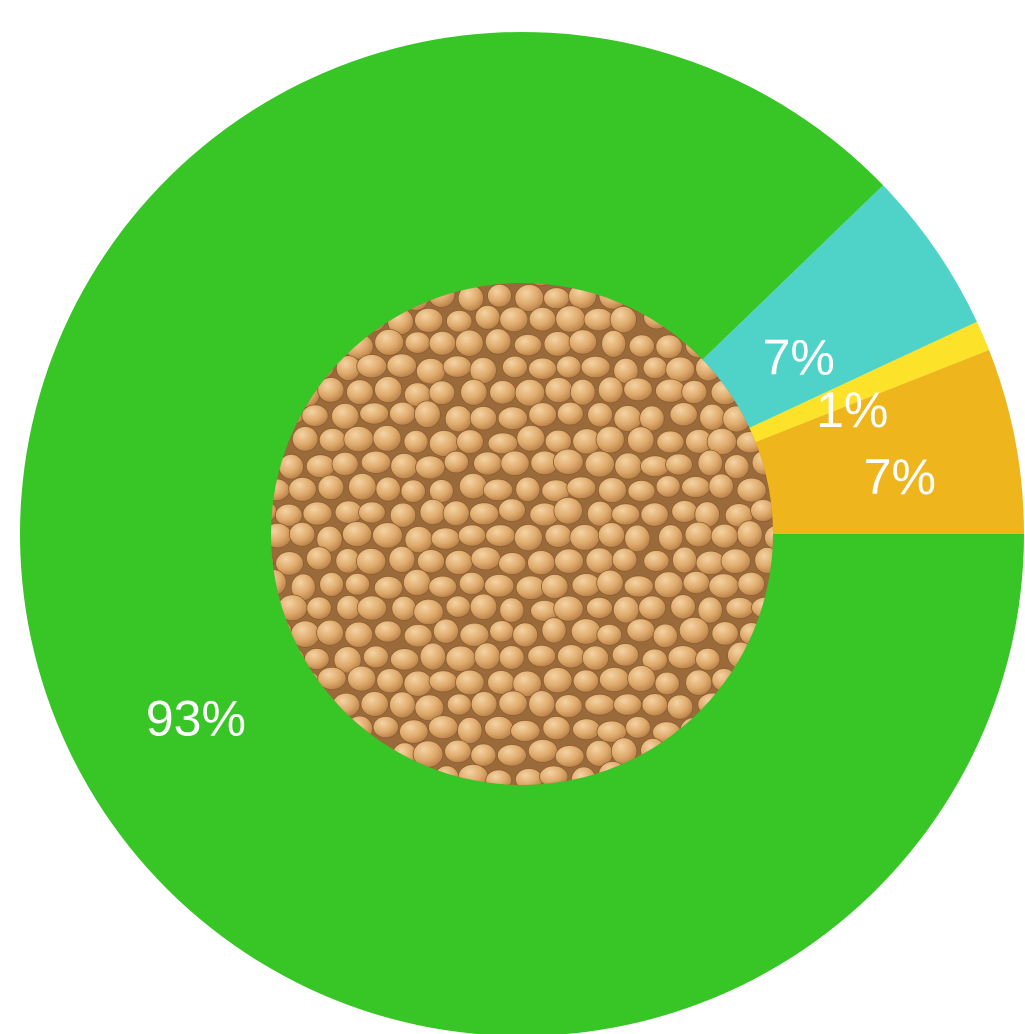 The height and width of the screenshot is (1034, 1025). What do you see at coordinates (799, 357) in the screenshot?
I see `slice-label: 7%` at bounding box center [799, 357].